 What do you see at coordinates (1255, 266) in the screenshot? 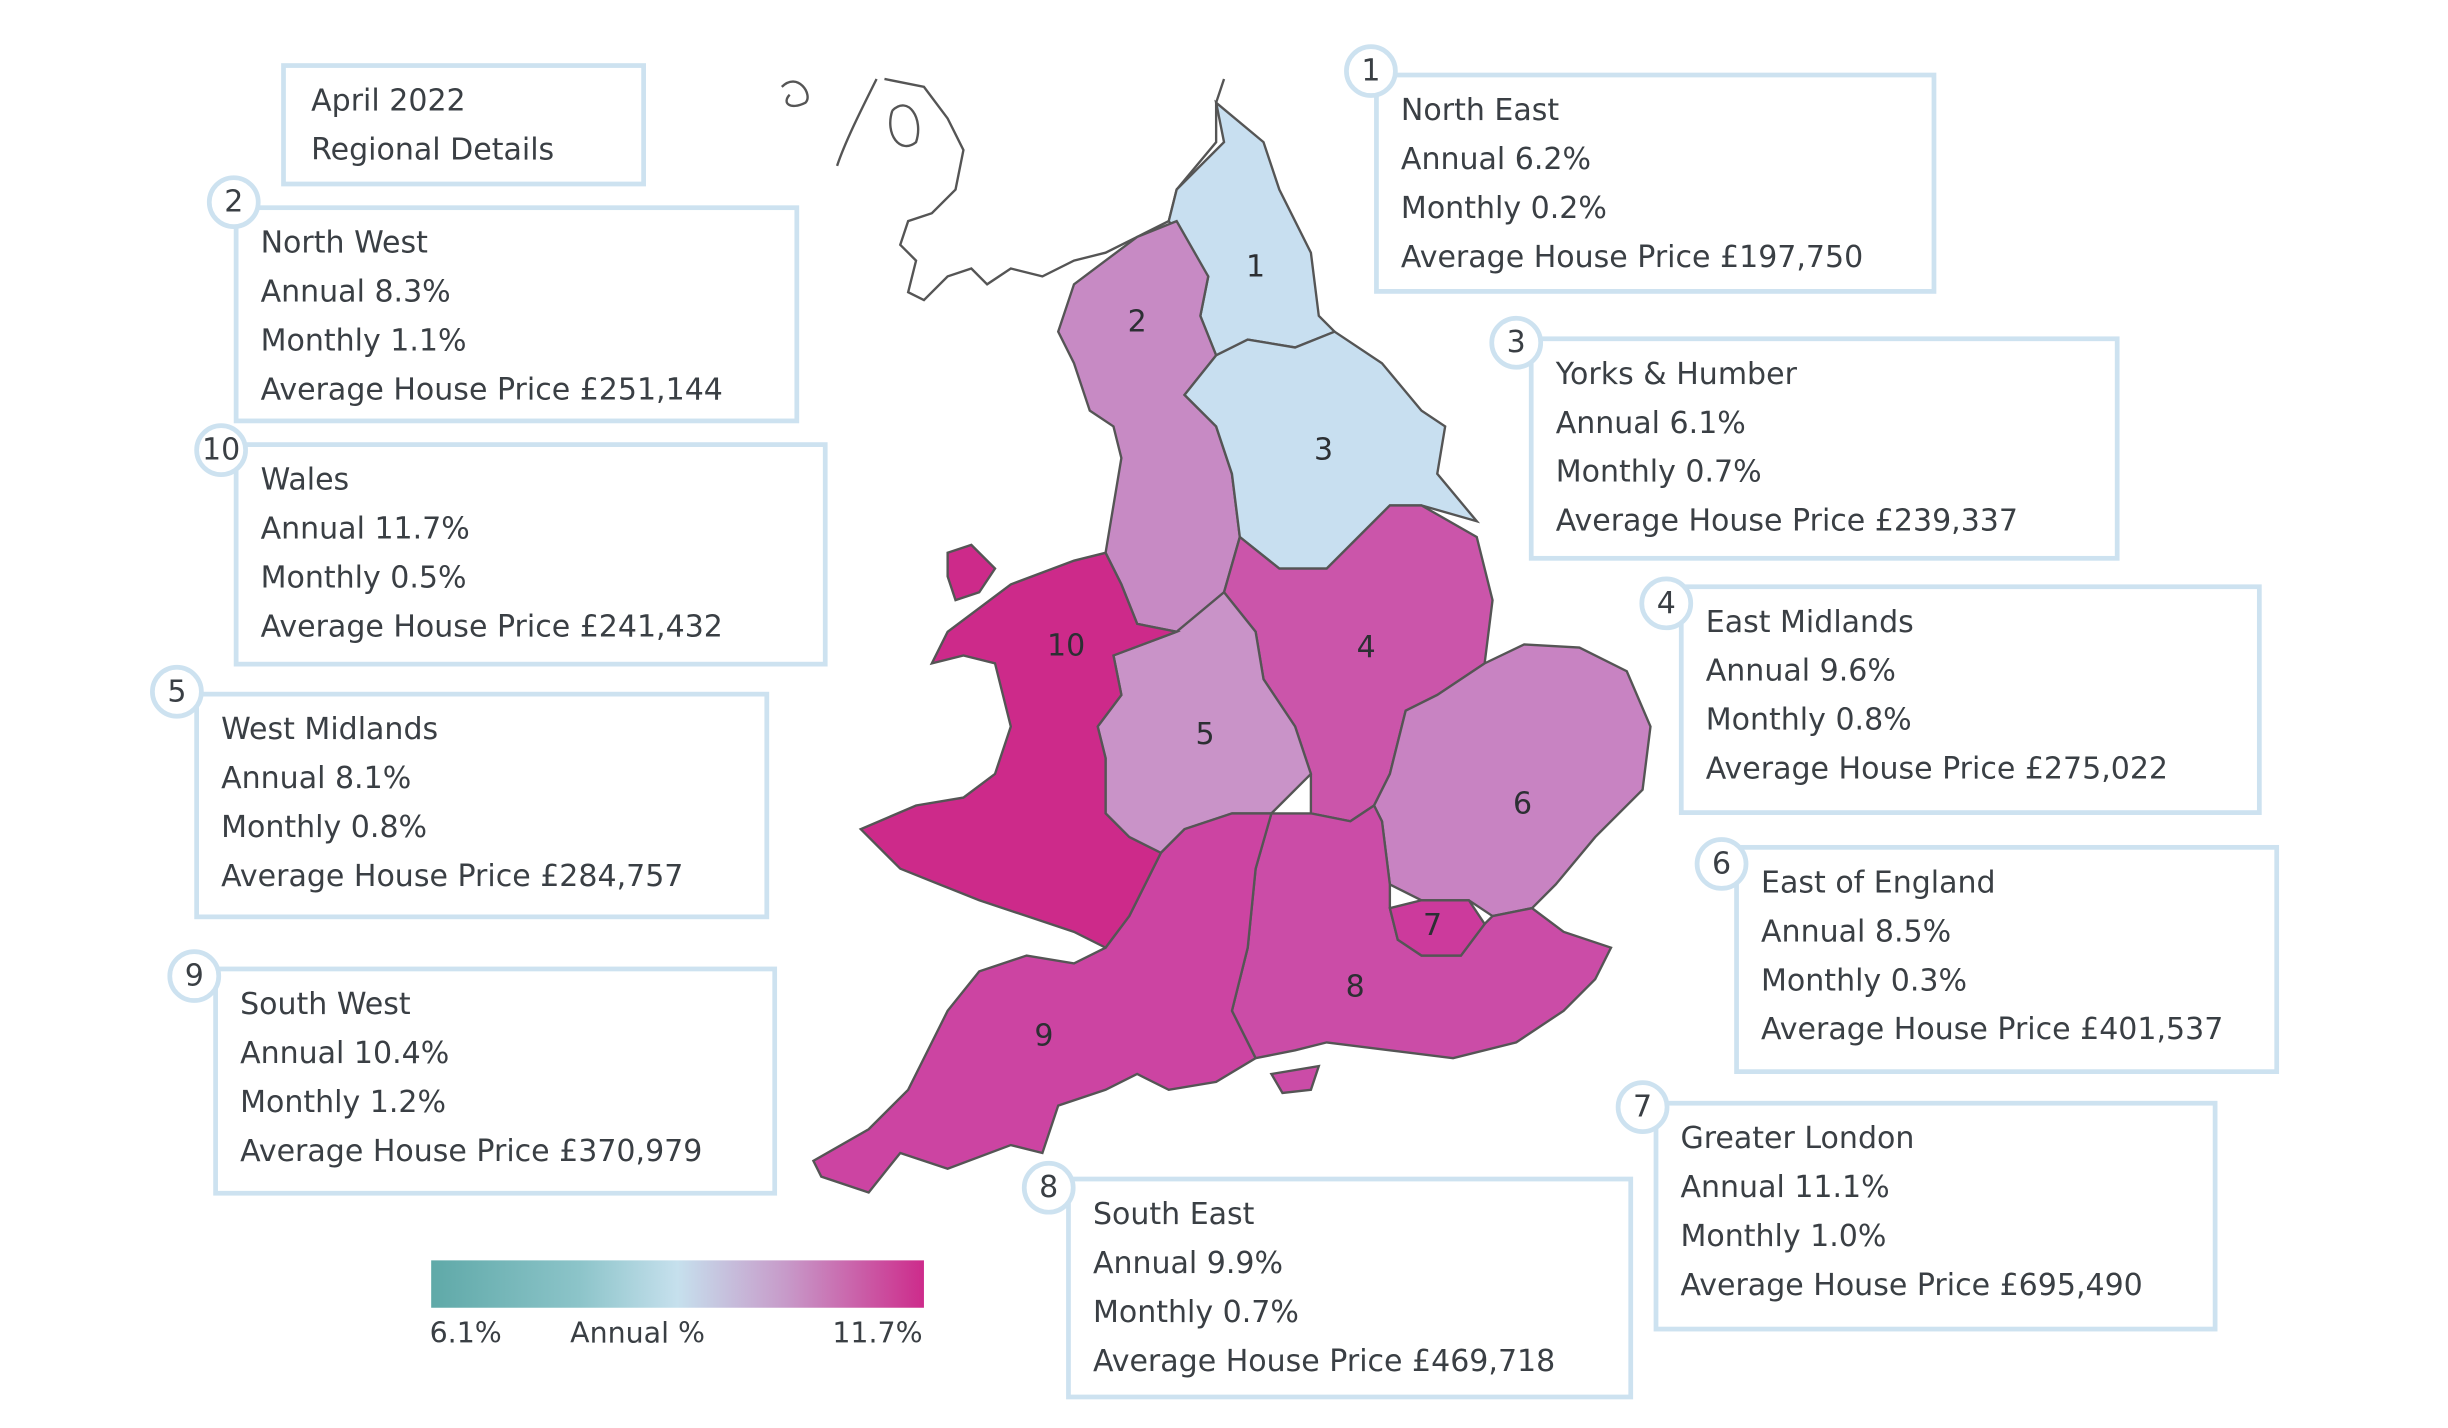
I see `map-region-number: 1` at bounding box center [1255, 266].